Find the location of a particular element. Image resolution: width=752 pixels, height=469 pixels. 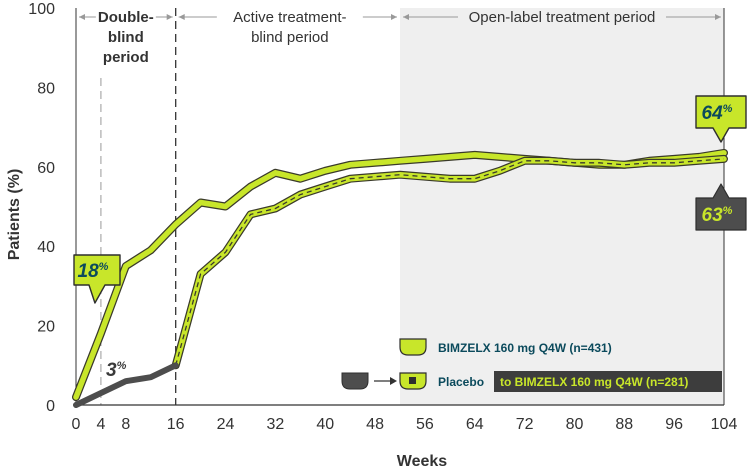

period-label-double-blind: Double- is located at coordinates (126, 17).